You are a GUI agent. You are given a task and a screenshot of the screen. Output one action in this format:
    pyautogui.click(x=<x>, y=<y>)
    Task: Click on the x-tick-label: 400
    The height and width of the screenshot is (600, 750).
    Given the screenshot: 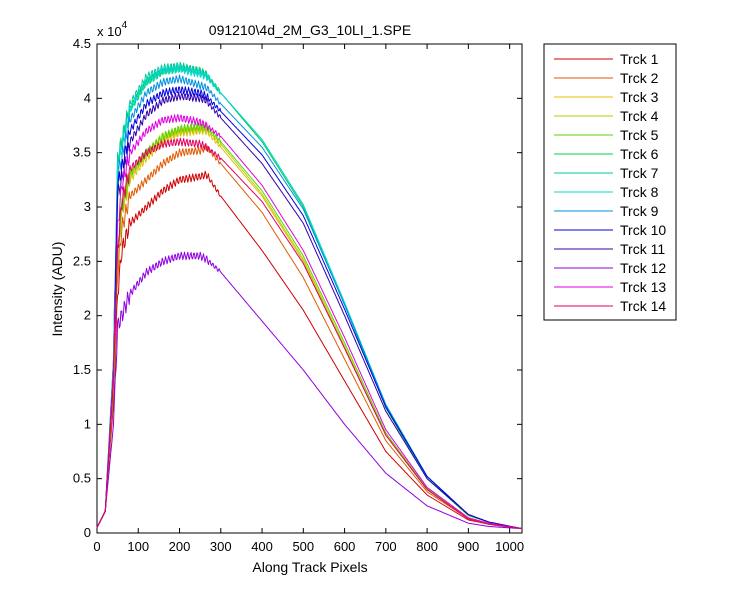 What is the action you would take?
    pyautogui.click(x=262, y=546)
    